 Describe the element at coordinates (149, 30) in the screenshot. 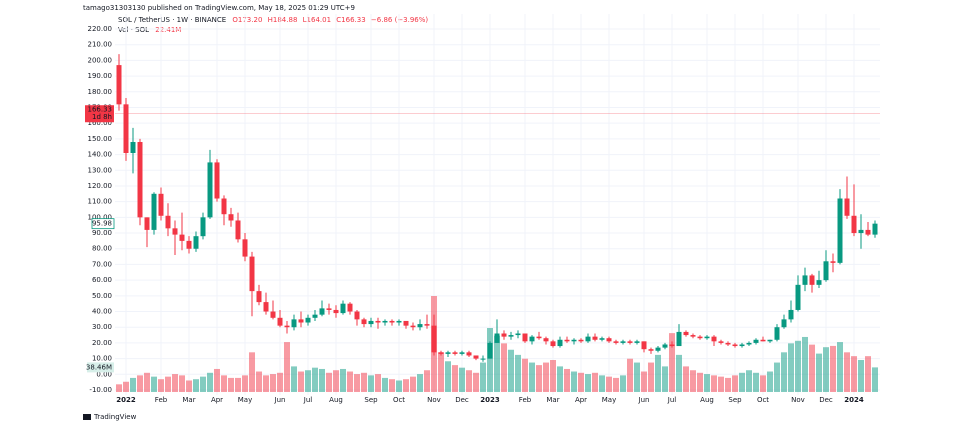

I see `volume-legend: Vol · SOL 22.41M` at that location.